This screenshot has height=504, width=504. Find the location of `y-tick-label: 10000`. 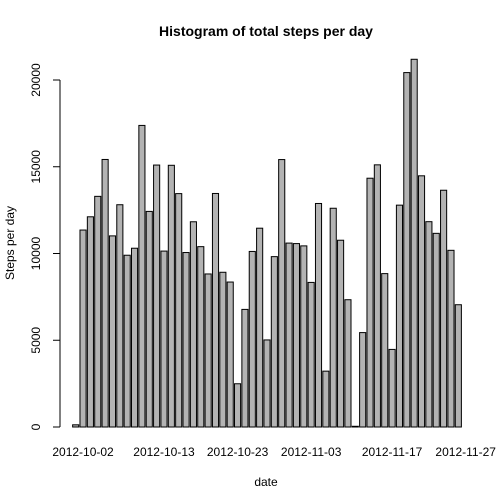

y-tick-label: 10000 is located at coordinates (36, 253).